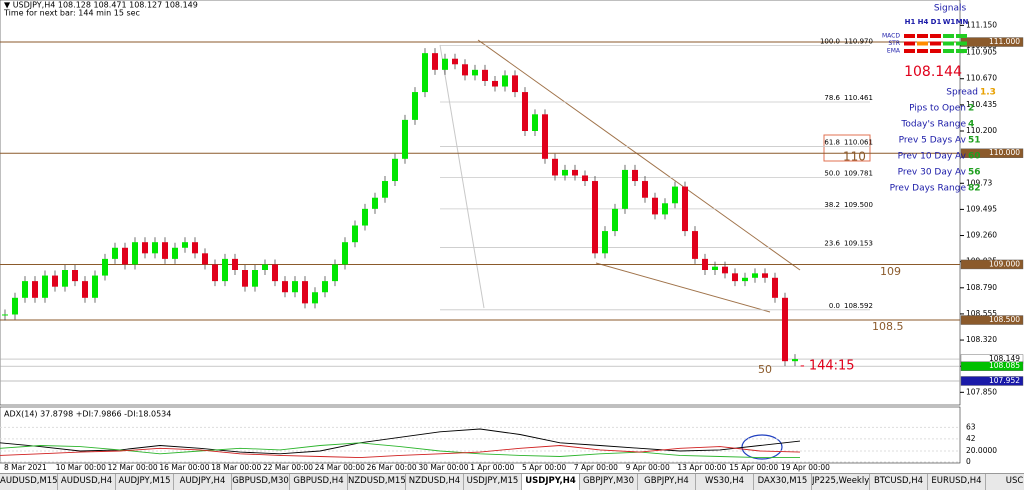 This screenshot has height=490, width=1024. I want to click on highlight-box, so click(847, 148).